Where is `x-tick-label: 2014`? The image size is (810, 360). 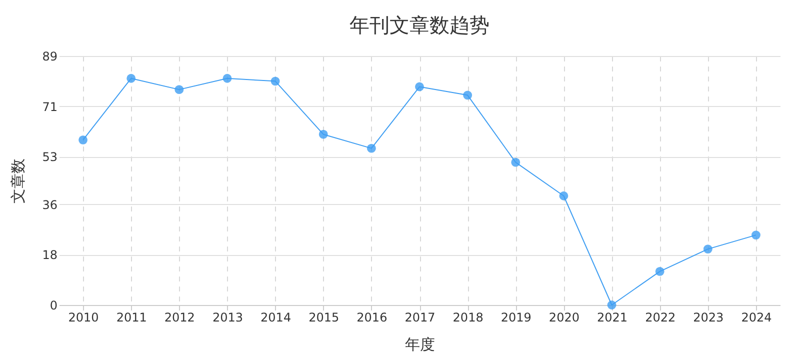
x-tick-label: 2014 is located at coordinates (276, 317).